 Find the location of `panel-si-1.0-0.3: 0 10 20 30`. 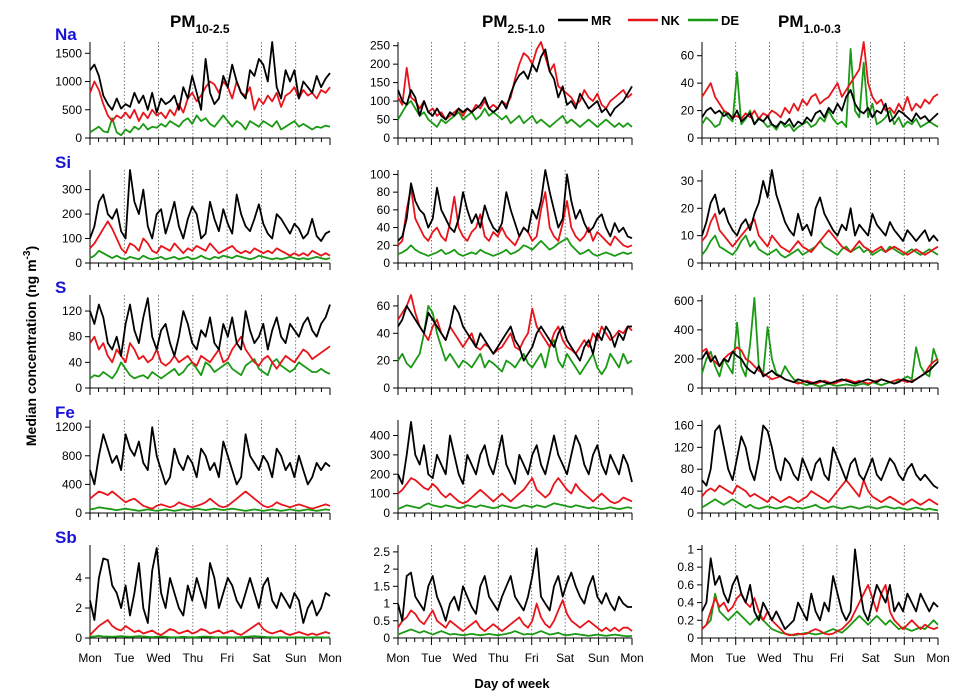

panel-si-1.0-0.3: 0 10 20 30 is located at coordinates (810, 219).